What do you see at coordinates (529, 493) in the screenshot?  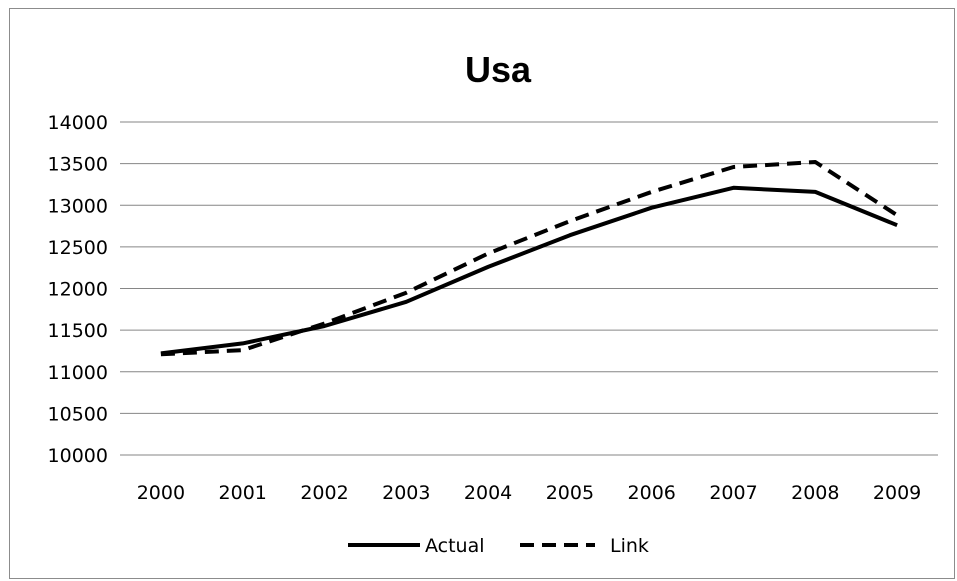 I see `x-axis-ticks: 2000 2001 2002 2003 2004 2005 2006 2007 2008 2009` at bounding box center [529, 493].